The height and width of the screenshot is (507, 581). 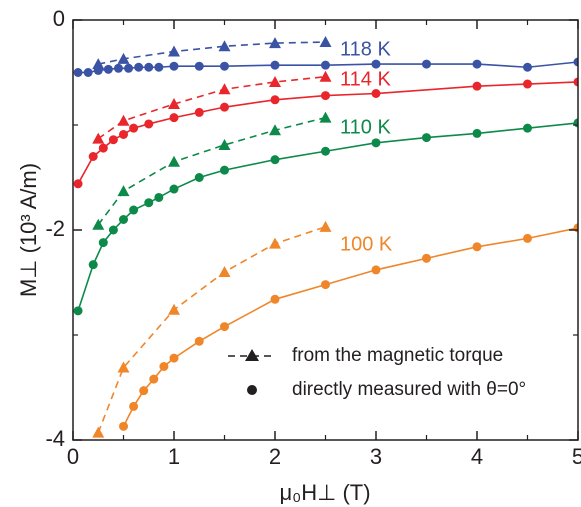 What do you see at coordinates (252, 390) in the screenshot?
I see `legend-circle` at bounding box center [252, 390].